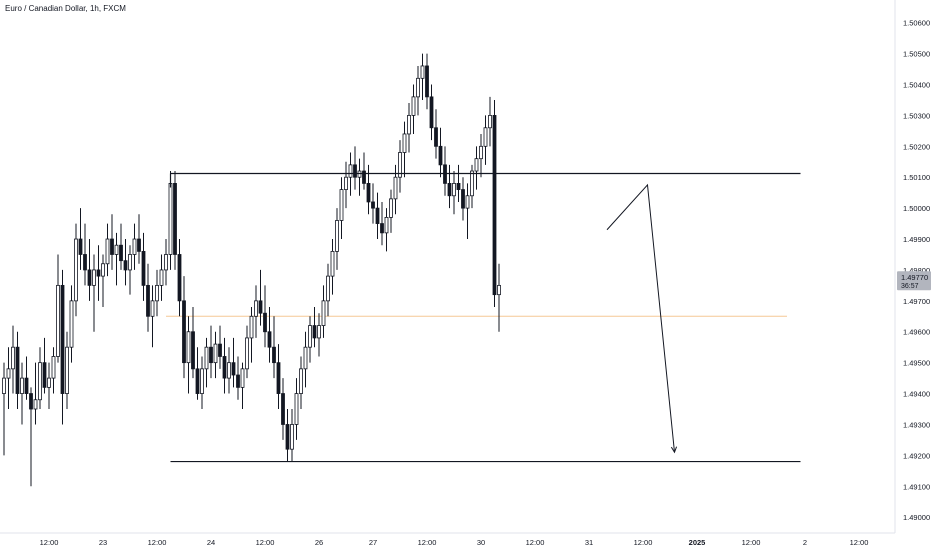 The width and height of the screenshot is (932, 555). I want to click on price-tick-label: 1.50200, so click(916, 146).